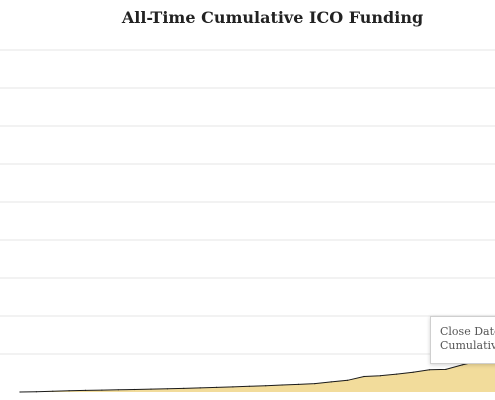  Describe the element at coordinates (467, 345) in the screenshot. I see `tooltip-cumulative: Cumulative` at that location.